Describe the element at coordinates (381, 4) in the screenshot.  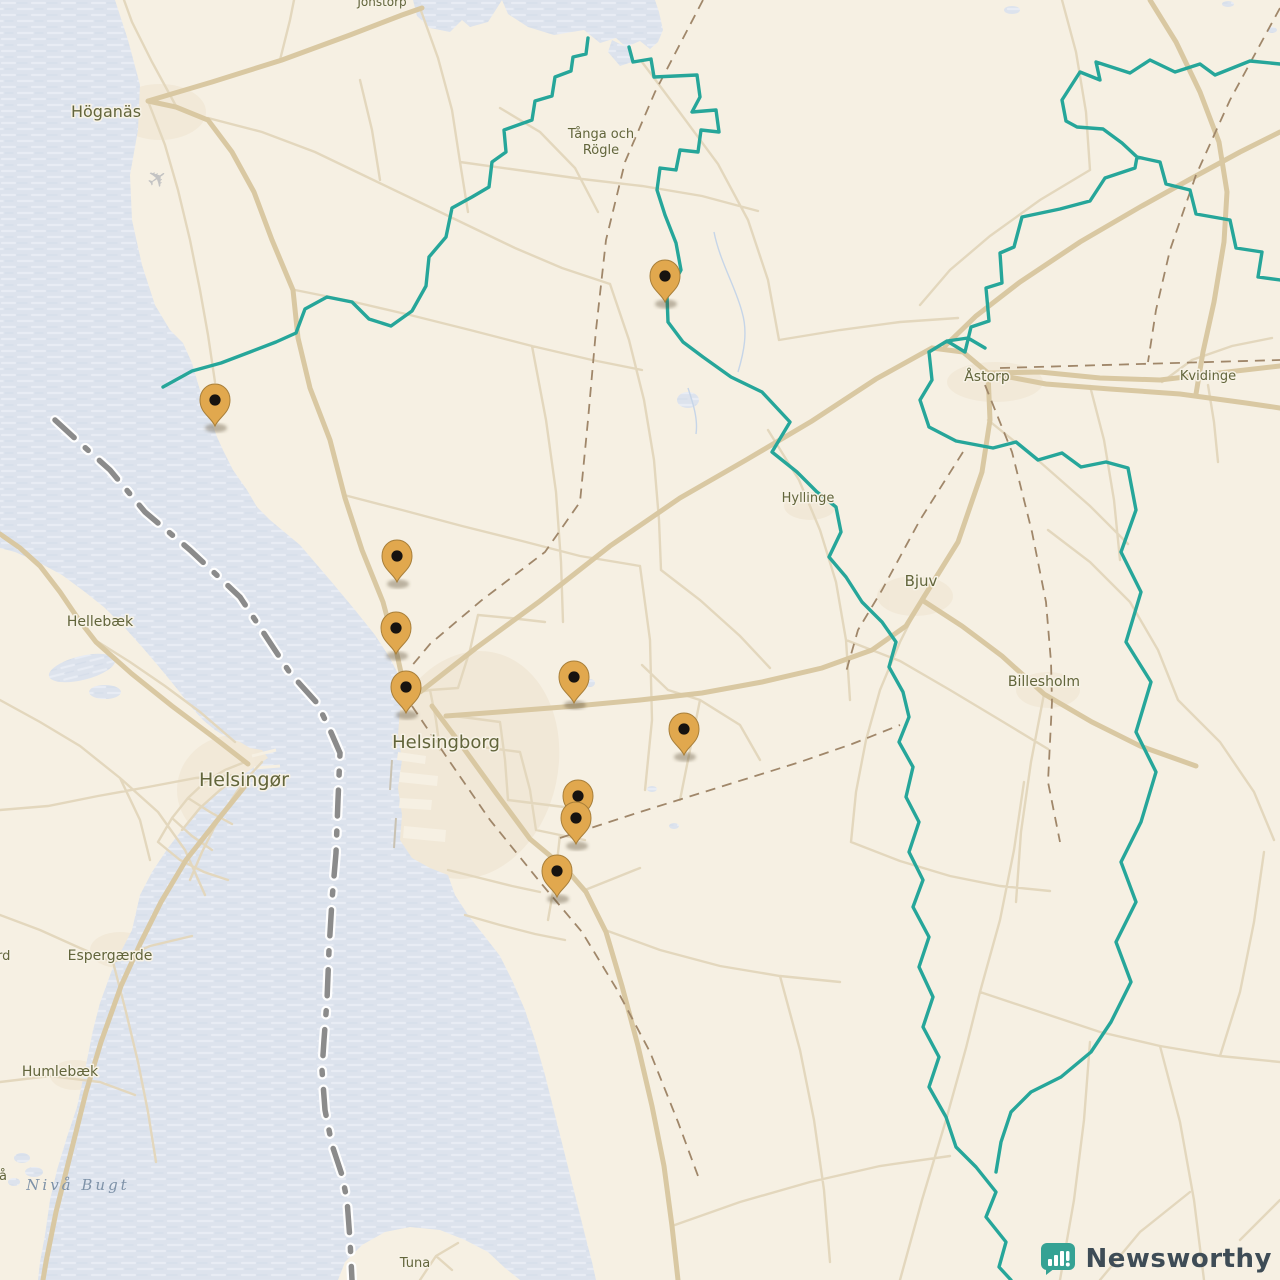
I see `place-label-jonstorp: Jonstorp` at that location.